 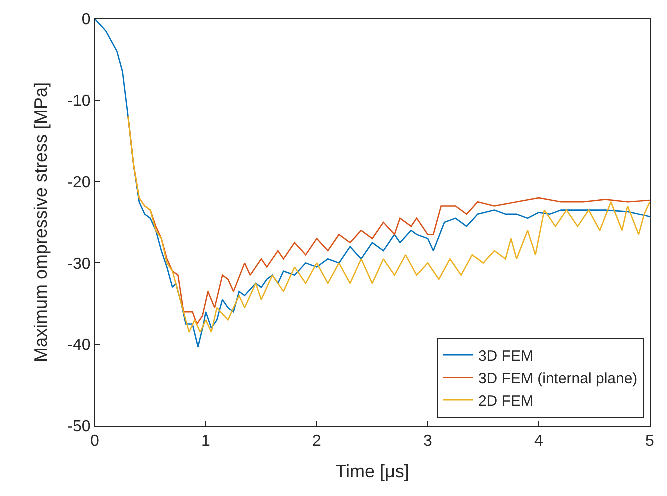 I want to click on x-tick-label: 3, so click(x=428, y=441).